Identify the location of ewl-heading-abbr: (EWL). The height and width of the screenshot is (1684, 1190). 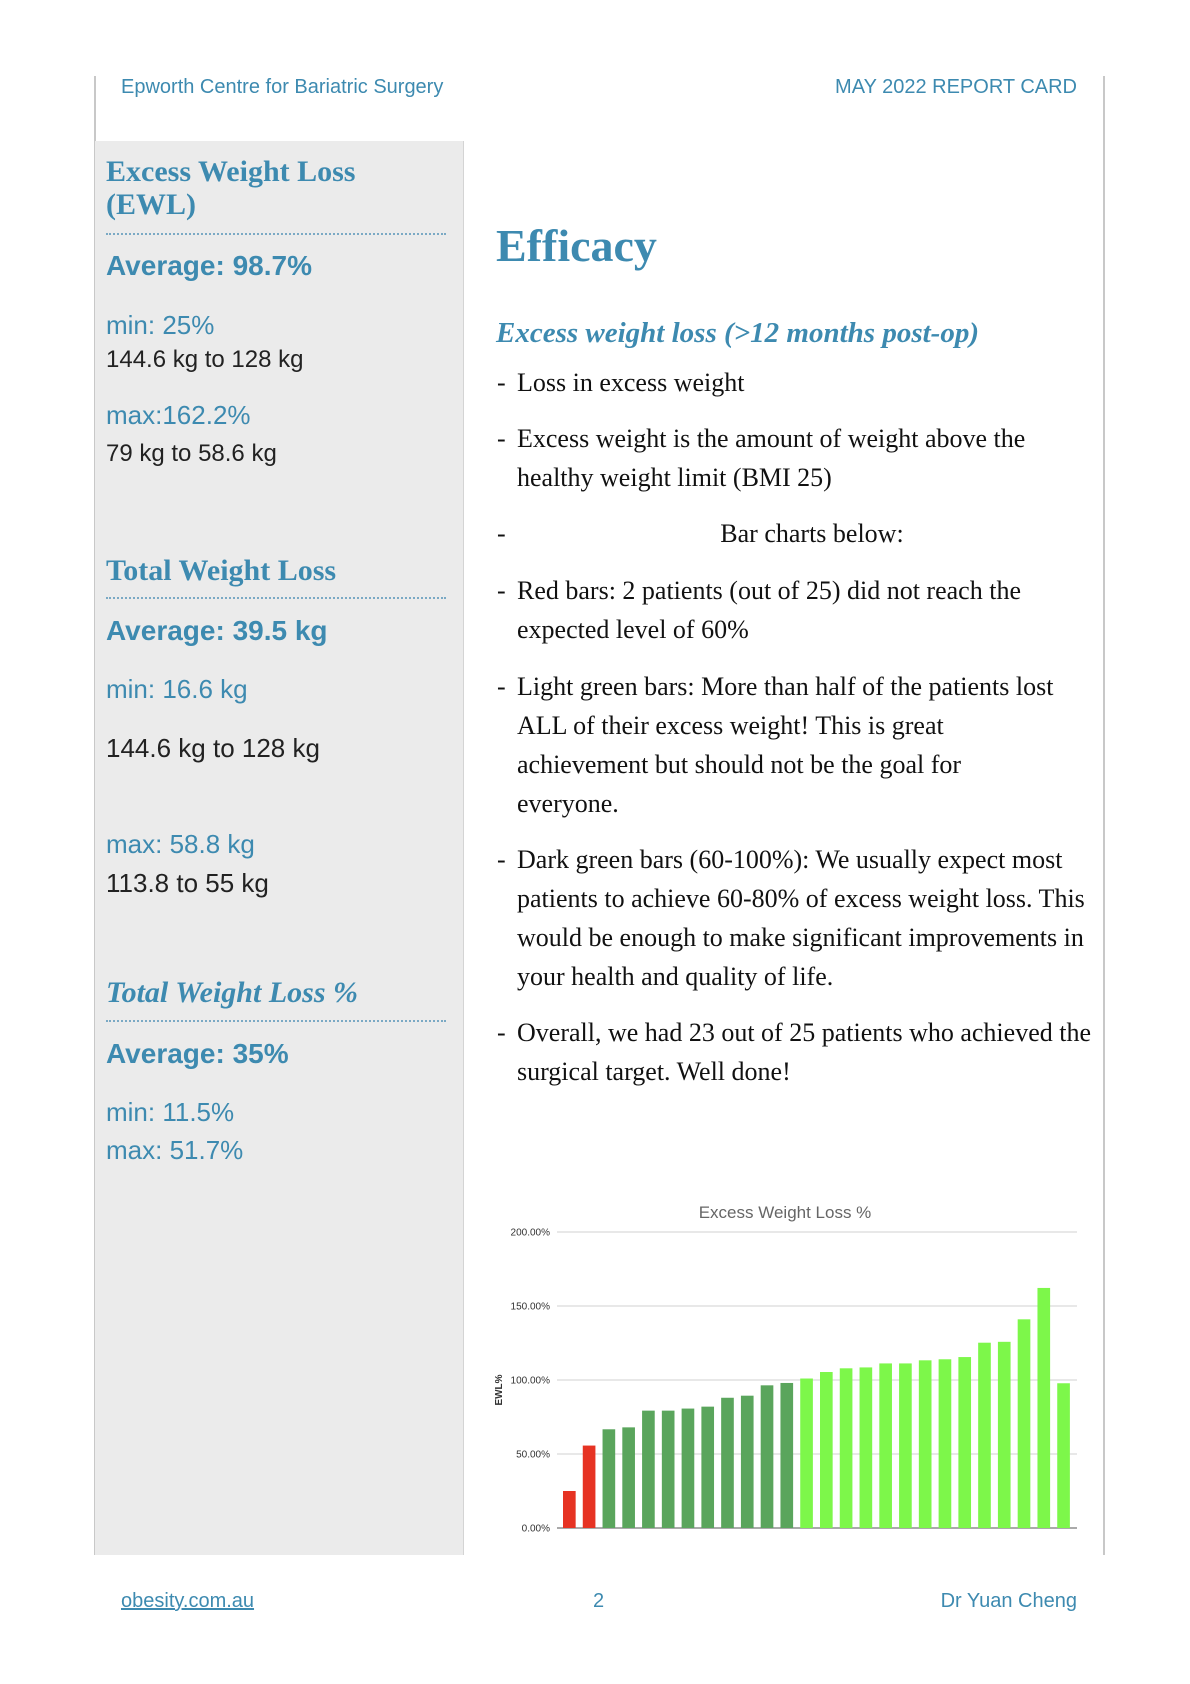
(151, 204).